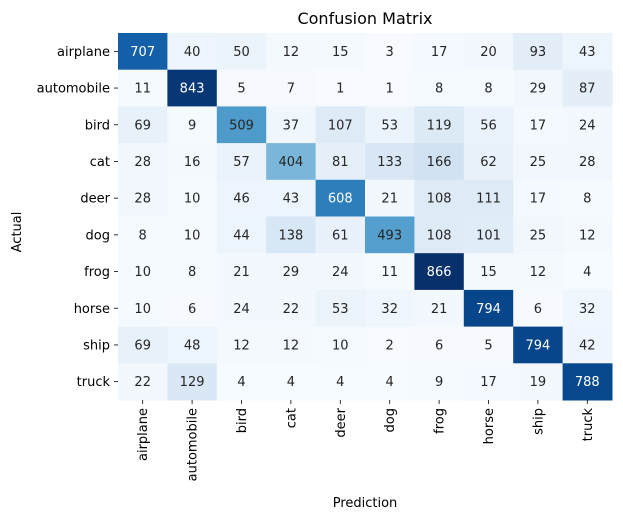 The width and height of the screenshot is (623, 519). What do you see at coordinates (192, 162) in the screenshot?
I see `cell-value-label: 16` at bounding box center [192, 162].